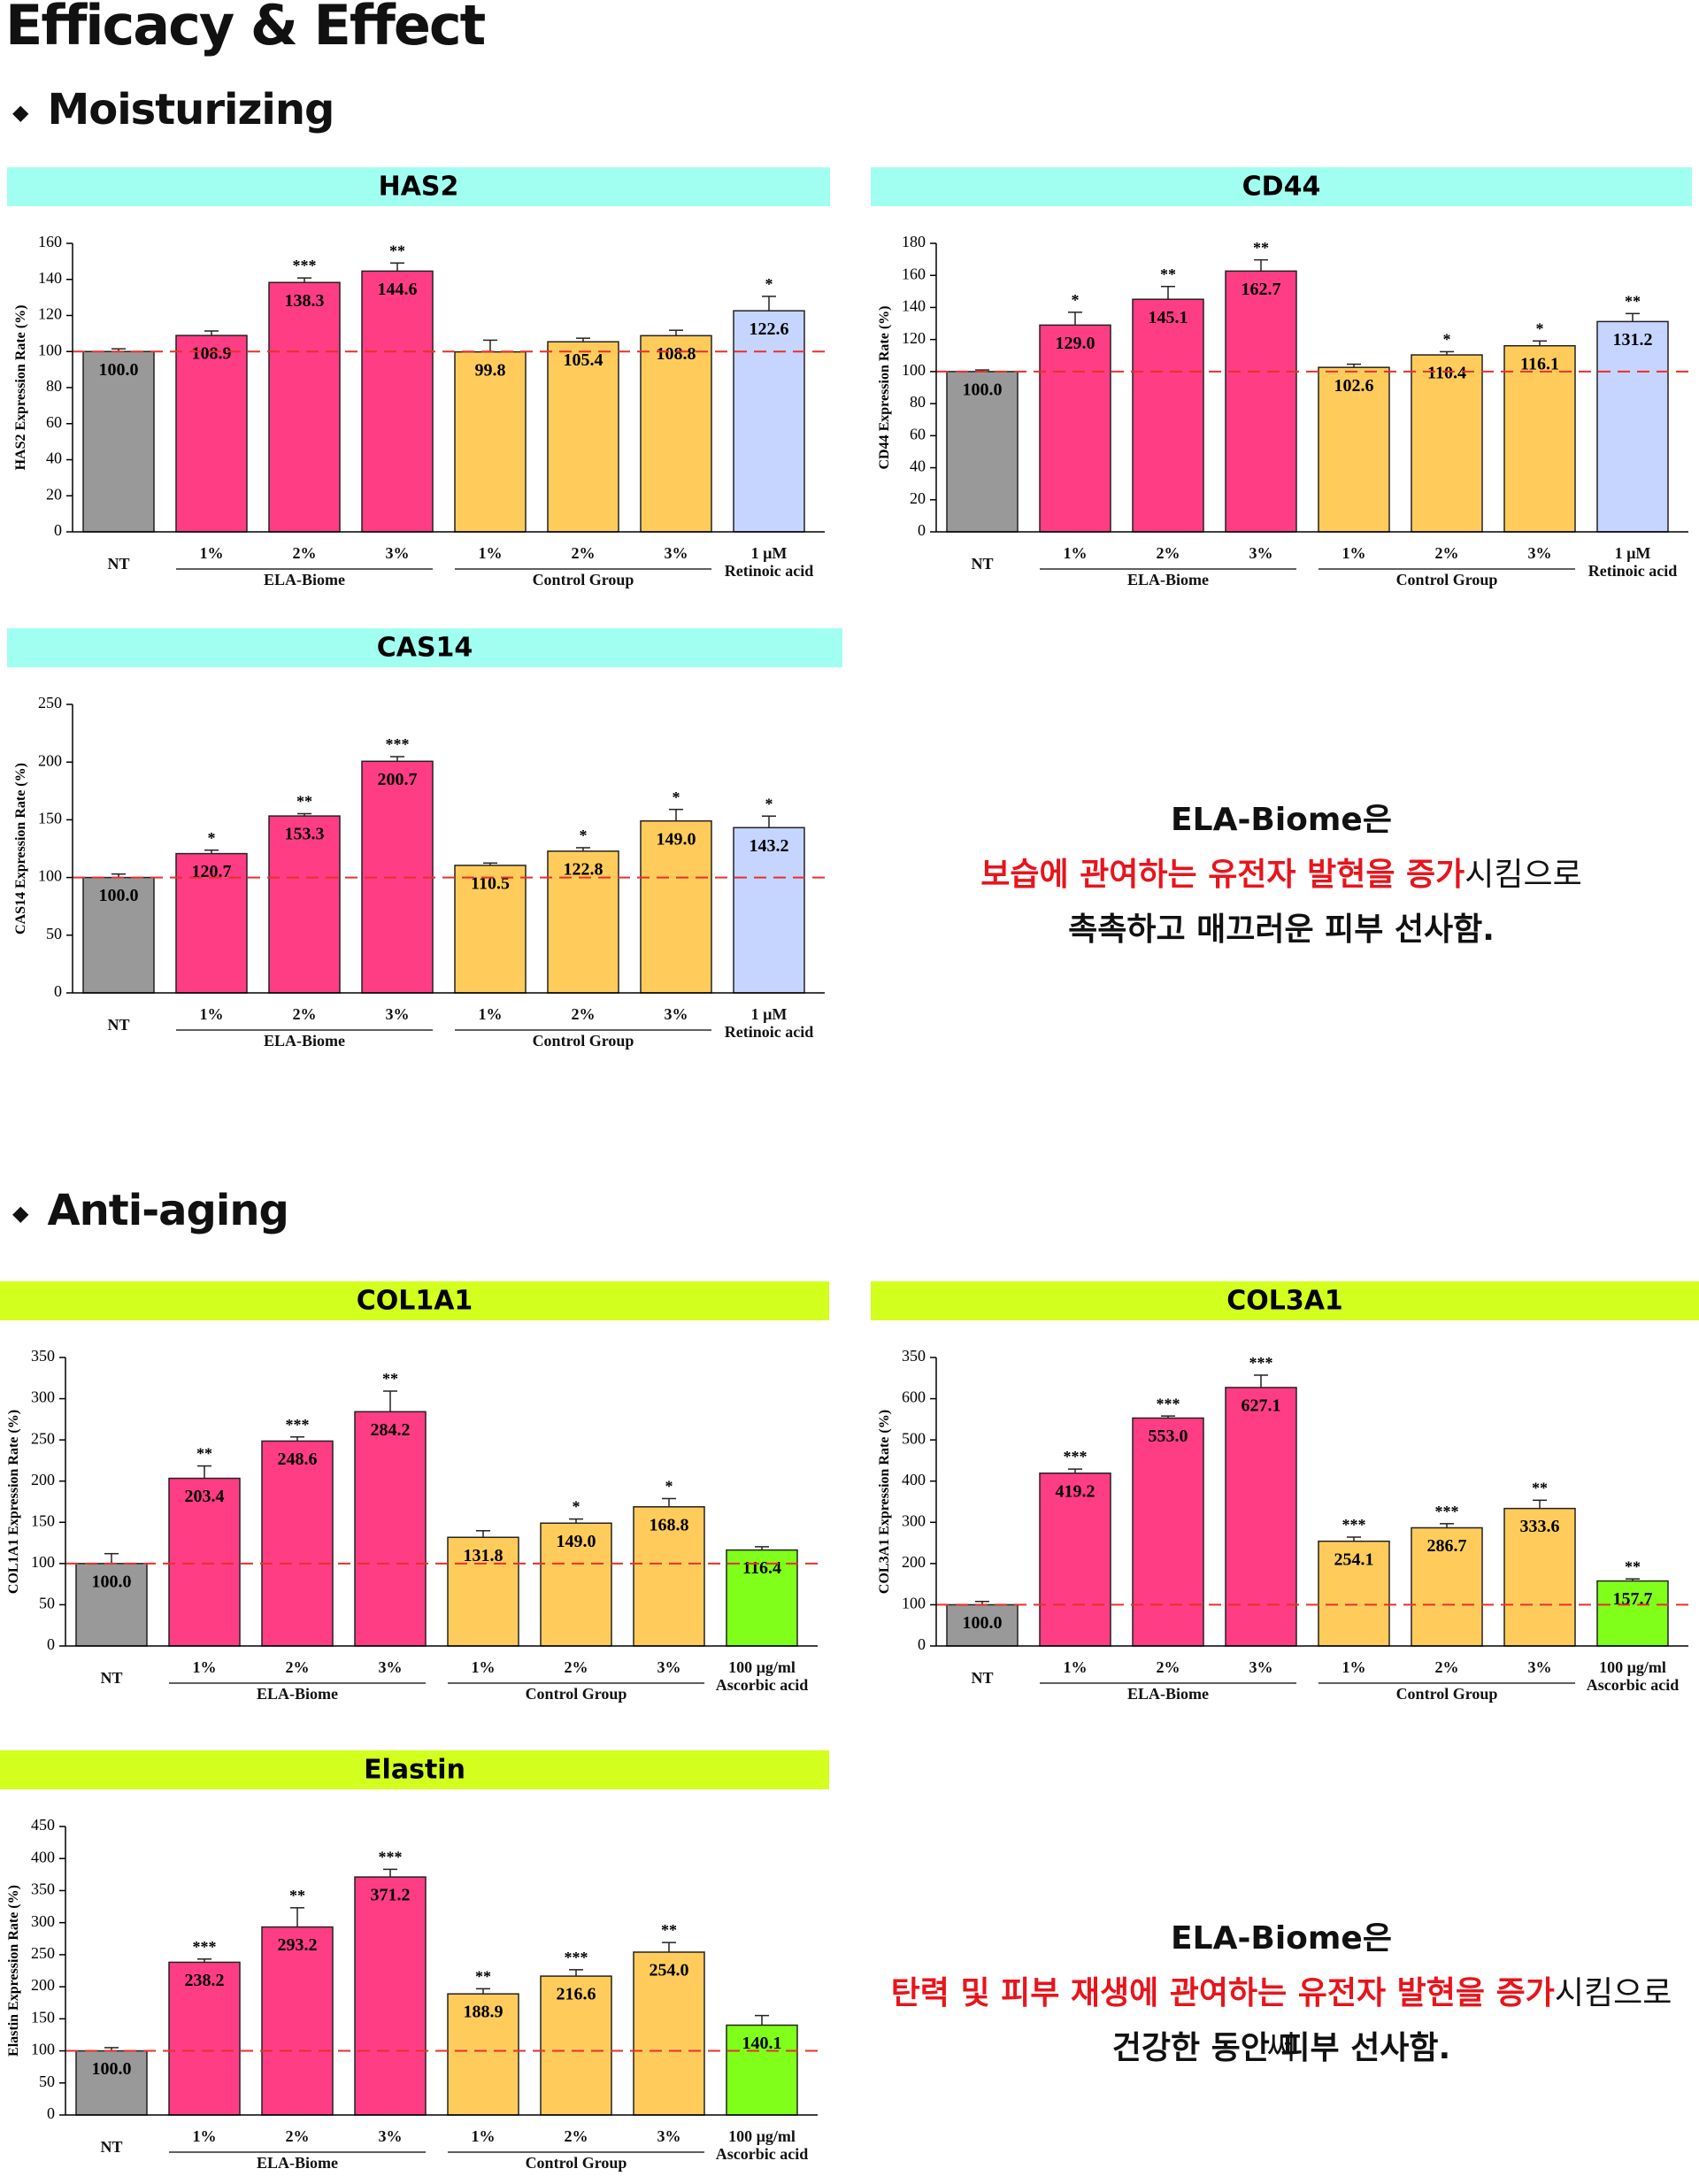 The height and width of the screenshot is (2184, 1699). What do you see at coordinates (391, 1895) in the screenshot?
I see `value-label: 371.2` at bounding box center [391, 1895].